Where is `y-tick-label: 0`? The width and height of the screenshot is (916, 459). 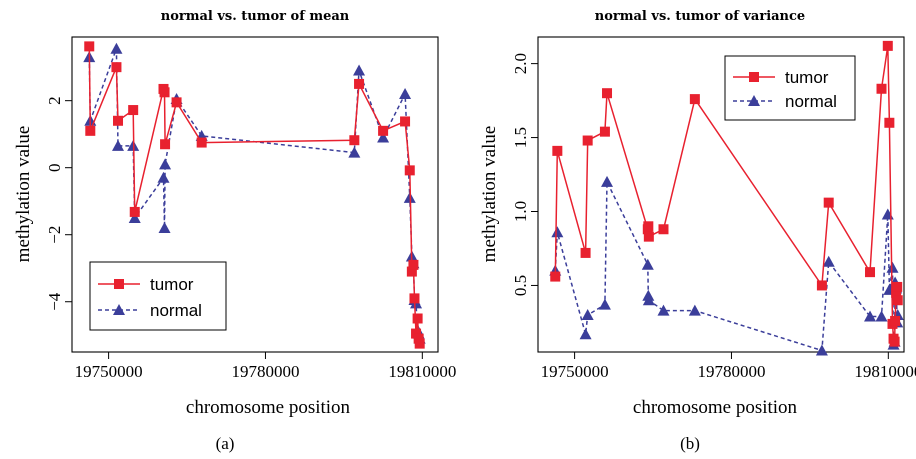
y-tick-label: 0 is located at coordinates (54, 167).